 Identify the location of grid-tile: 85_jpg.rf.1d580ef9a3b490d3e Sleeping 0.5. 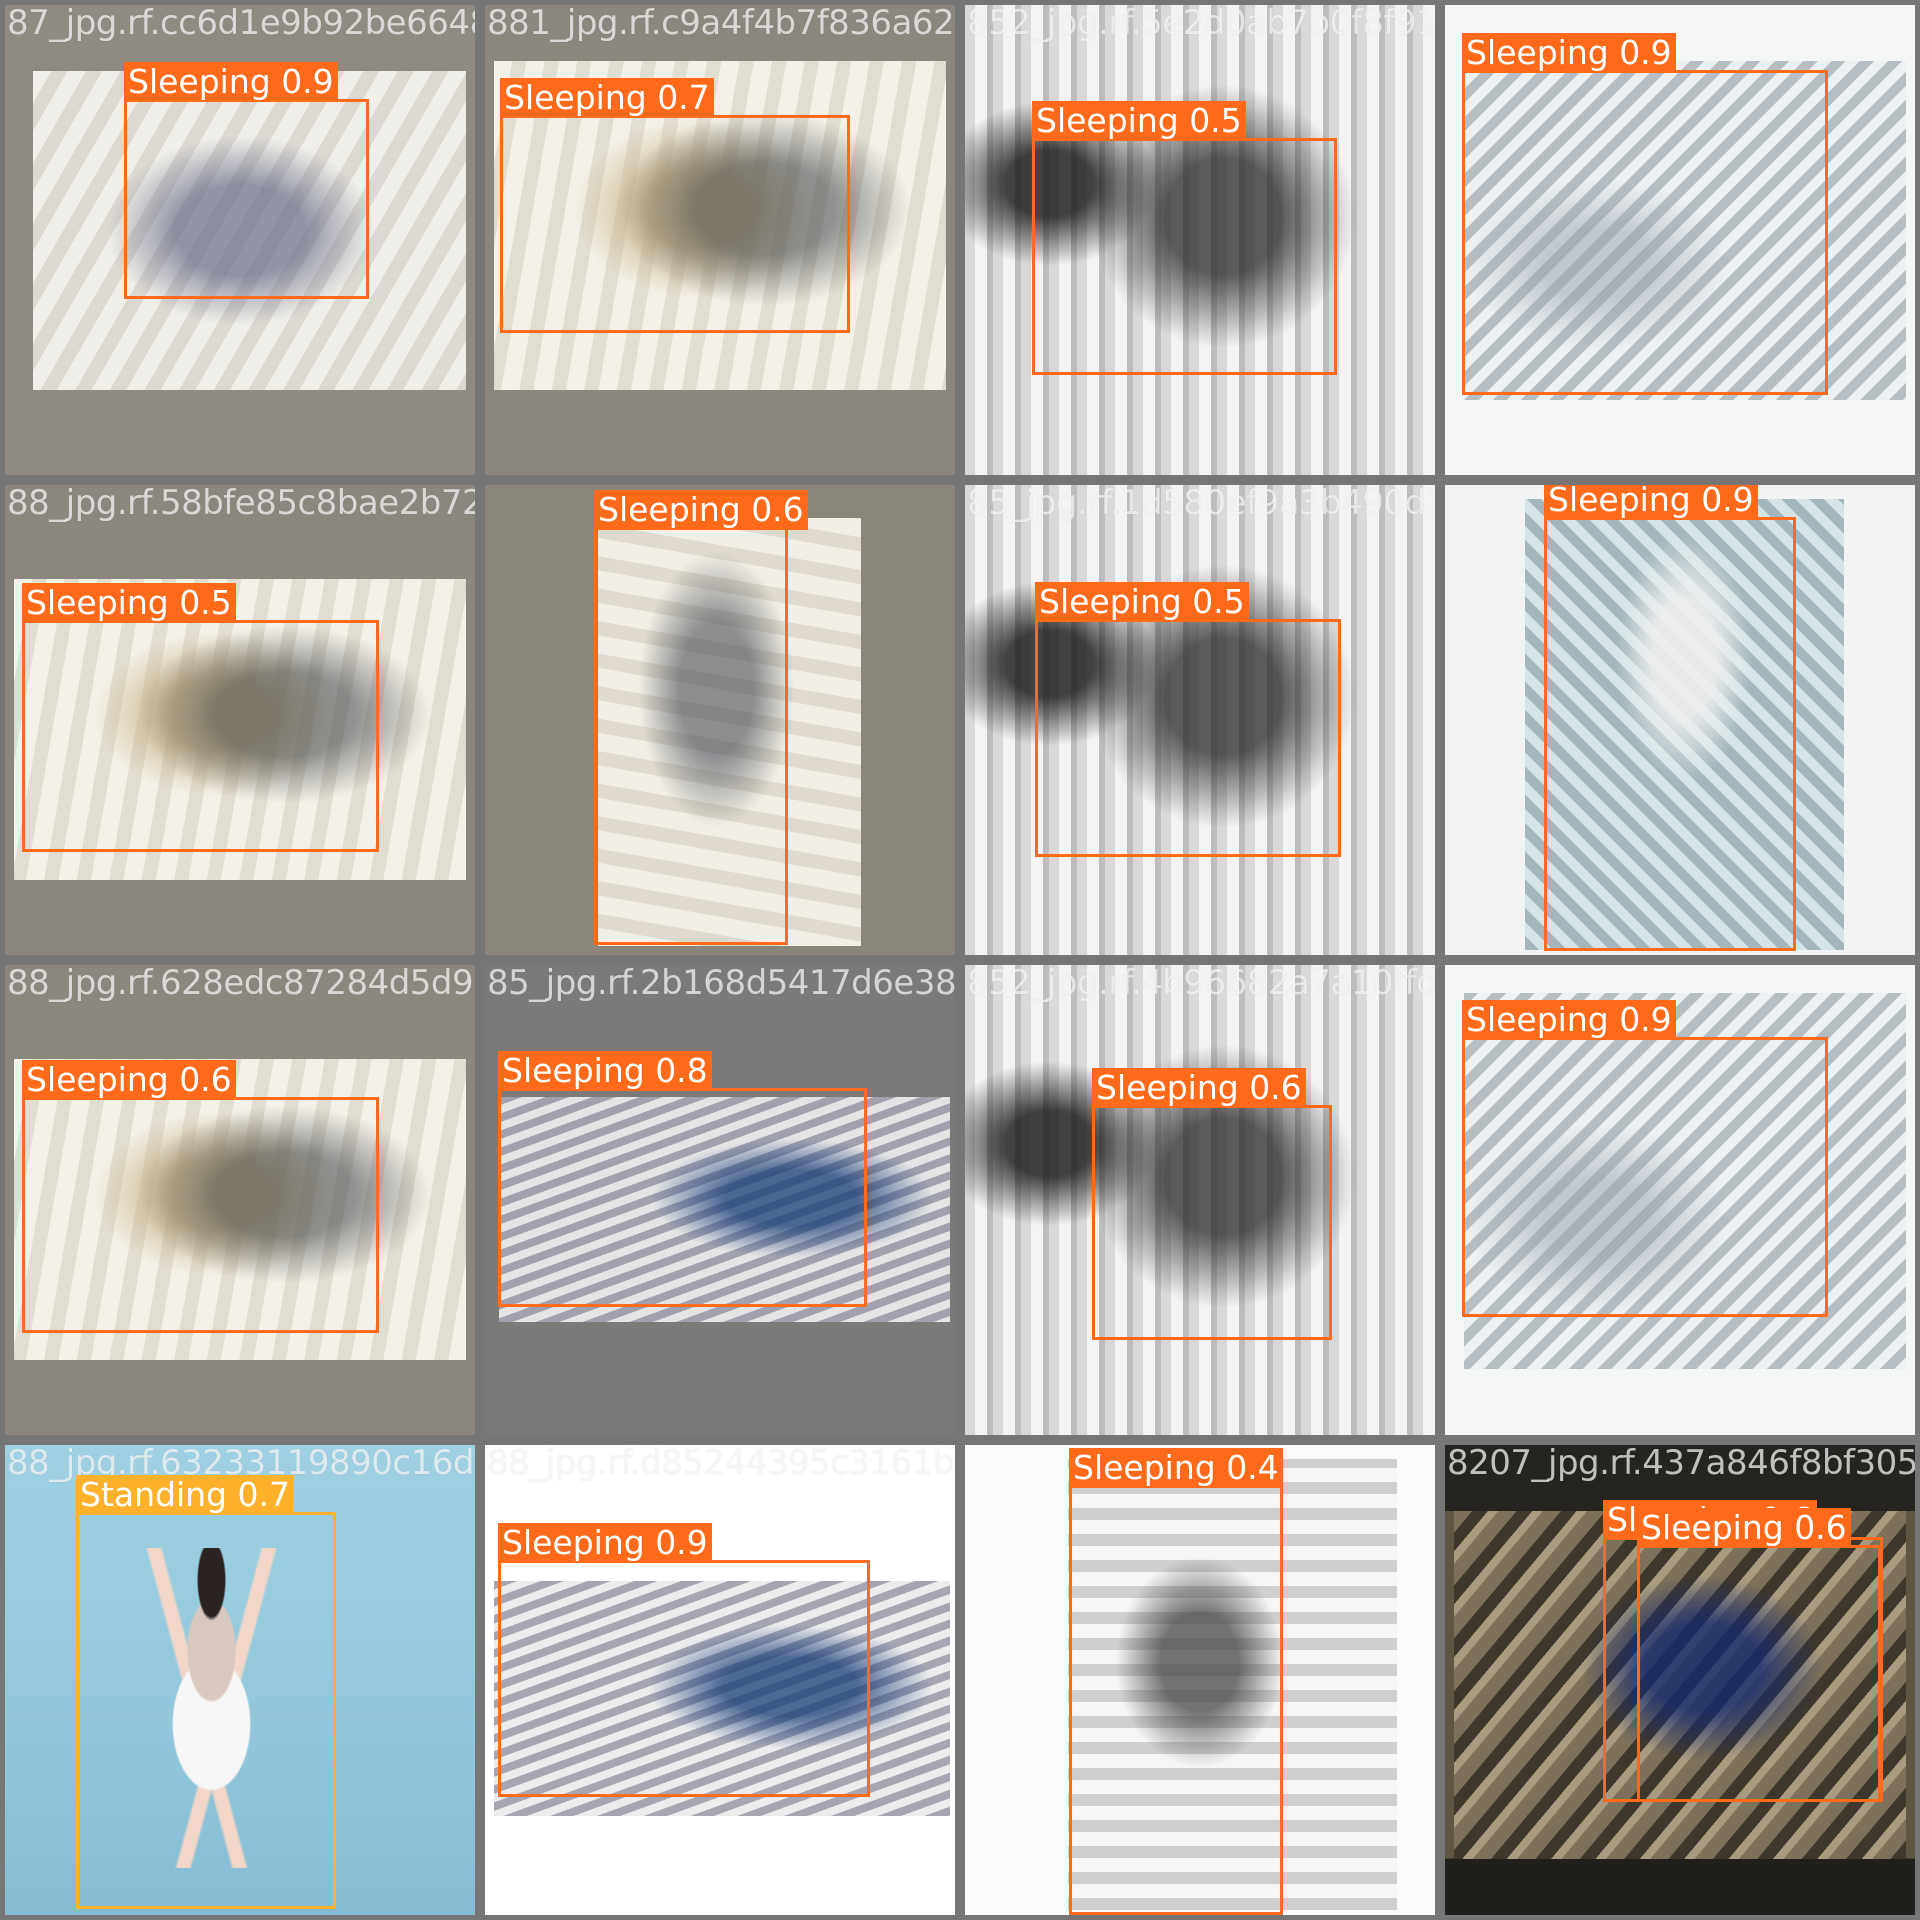
(1200, 720).